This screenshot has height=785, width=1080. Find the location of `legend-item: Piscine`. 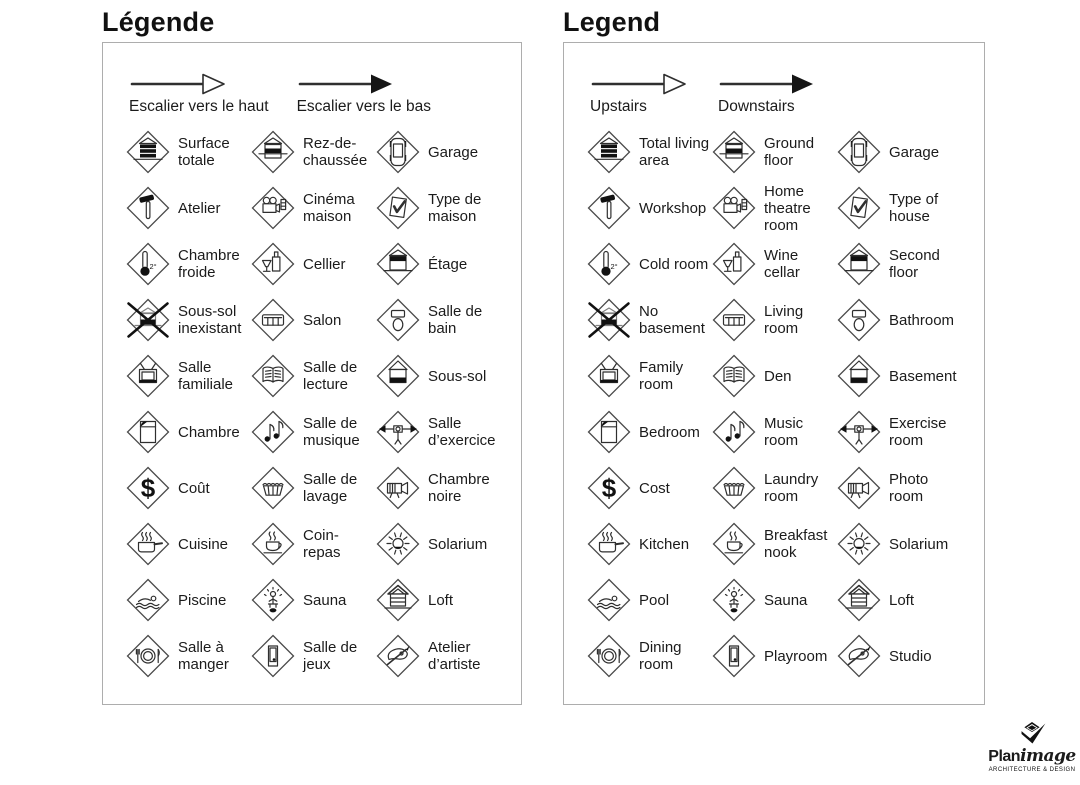

legend-item: Piscine is located at coordinates (187, 600).